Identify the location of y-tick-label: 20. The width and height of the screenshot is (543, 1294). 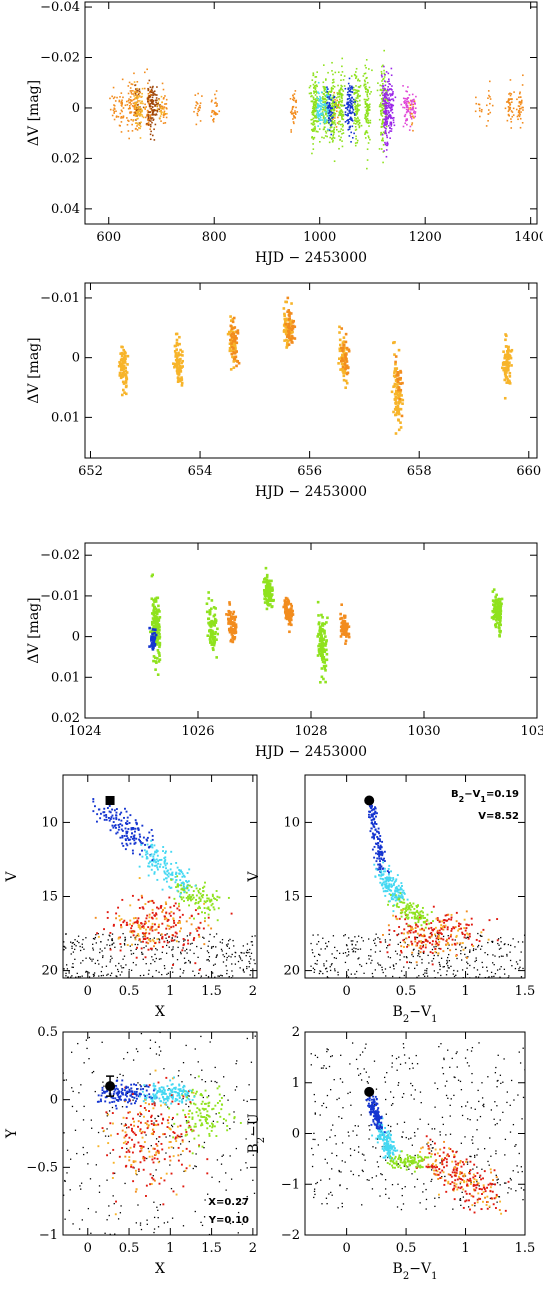
(49, 971).